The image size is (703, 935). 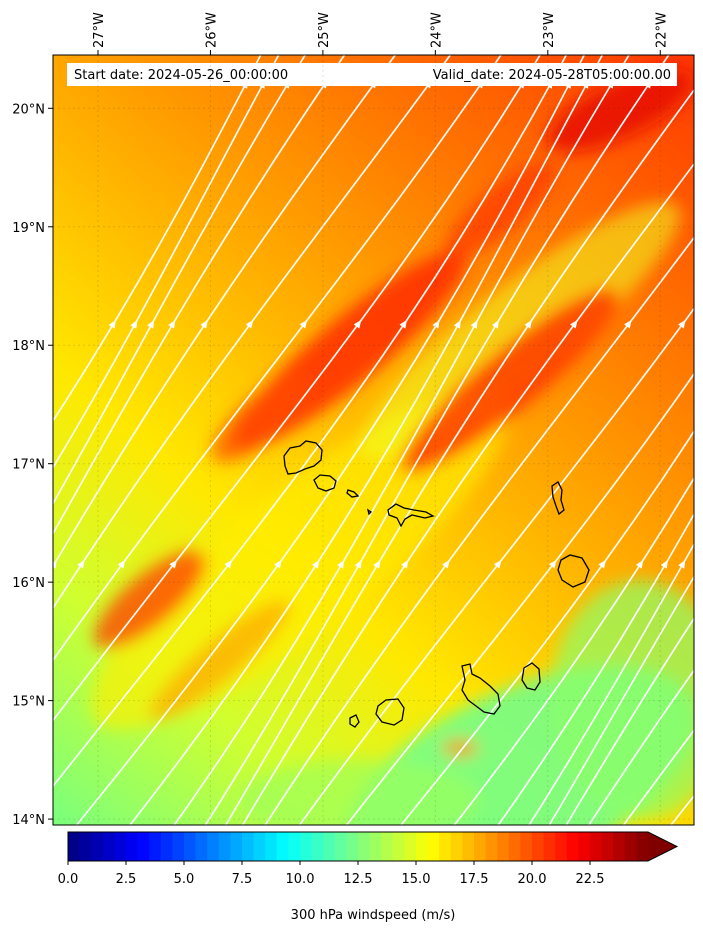 What do you see at coordinates (126, 879) in the screenshot?
I see `colorbar-tick-label: 2.5` at bounding box center [126, 879].